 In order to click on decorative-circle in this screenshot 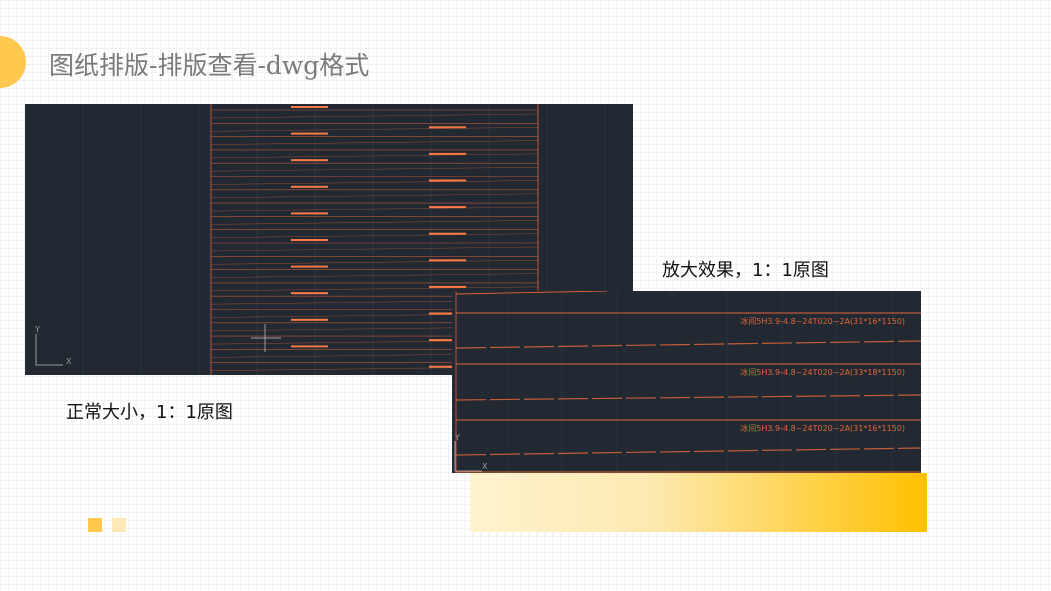, I will do `click(13, 62)`.